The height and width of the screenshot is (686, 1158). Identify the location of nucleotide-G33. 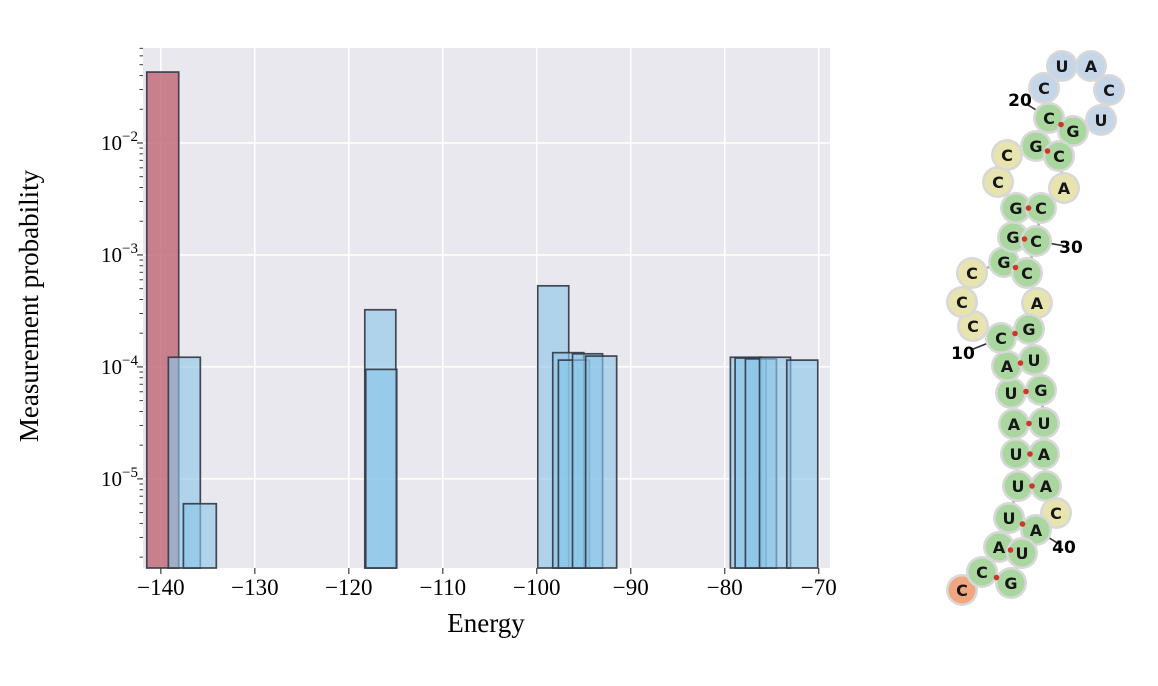
(1029, 329).